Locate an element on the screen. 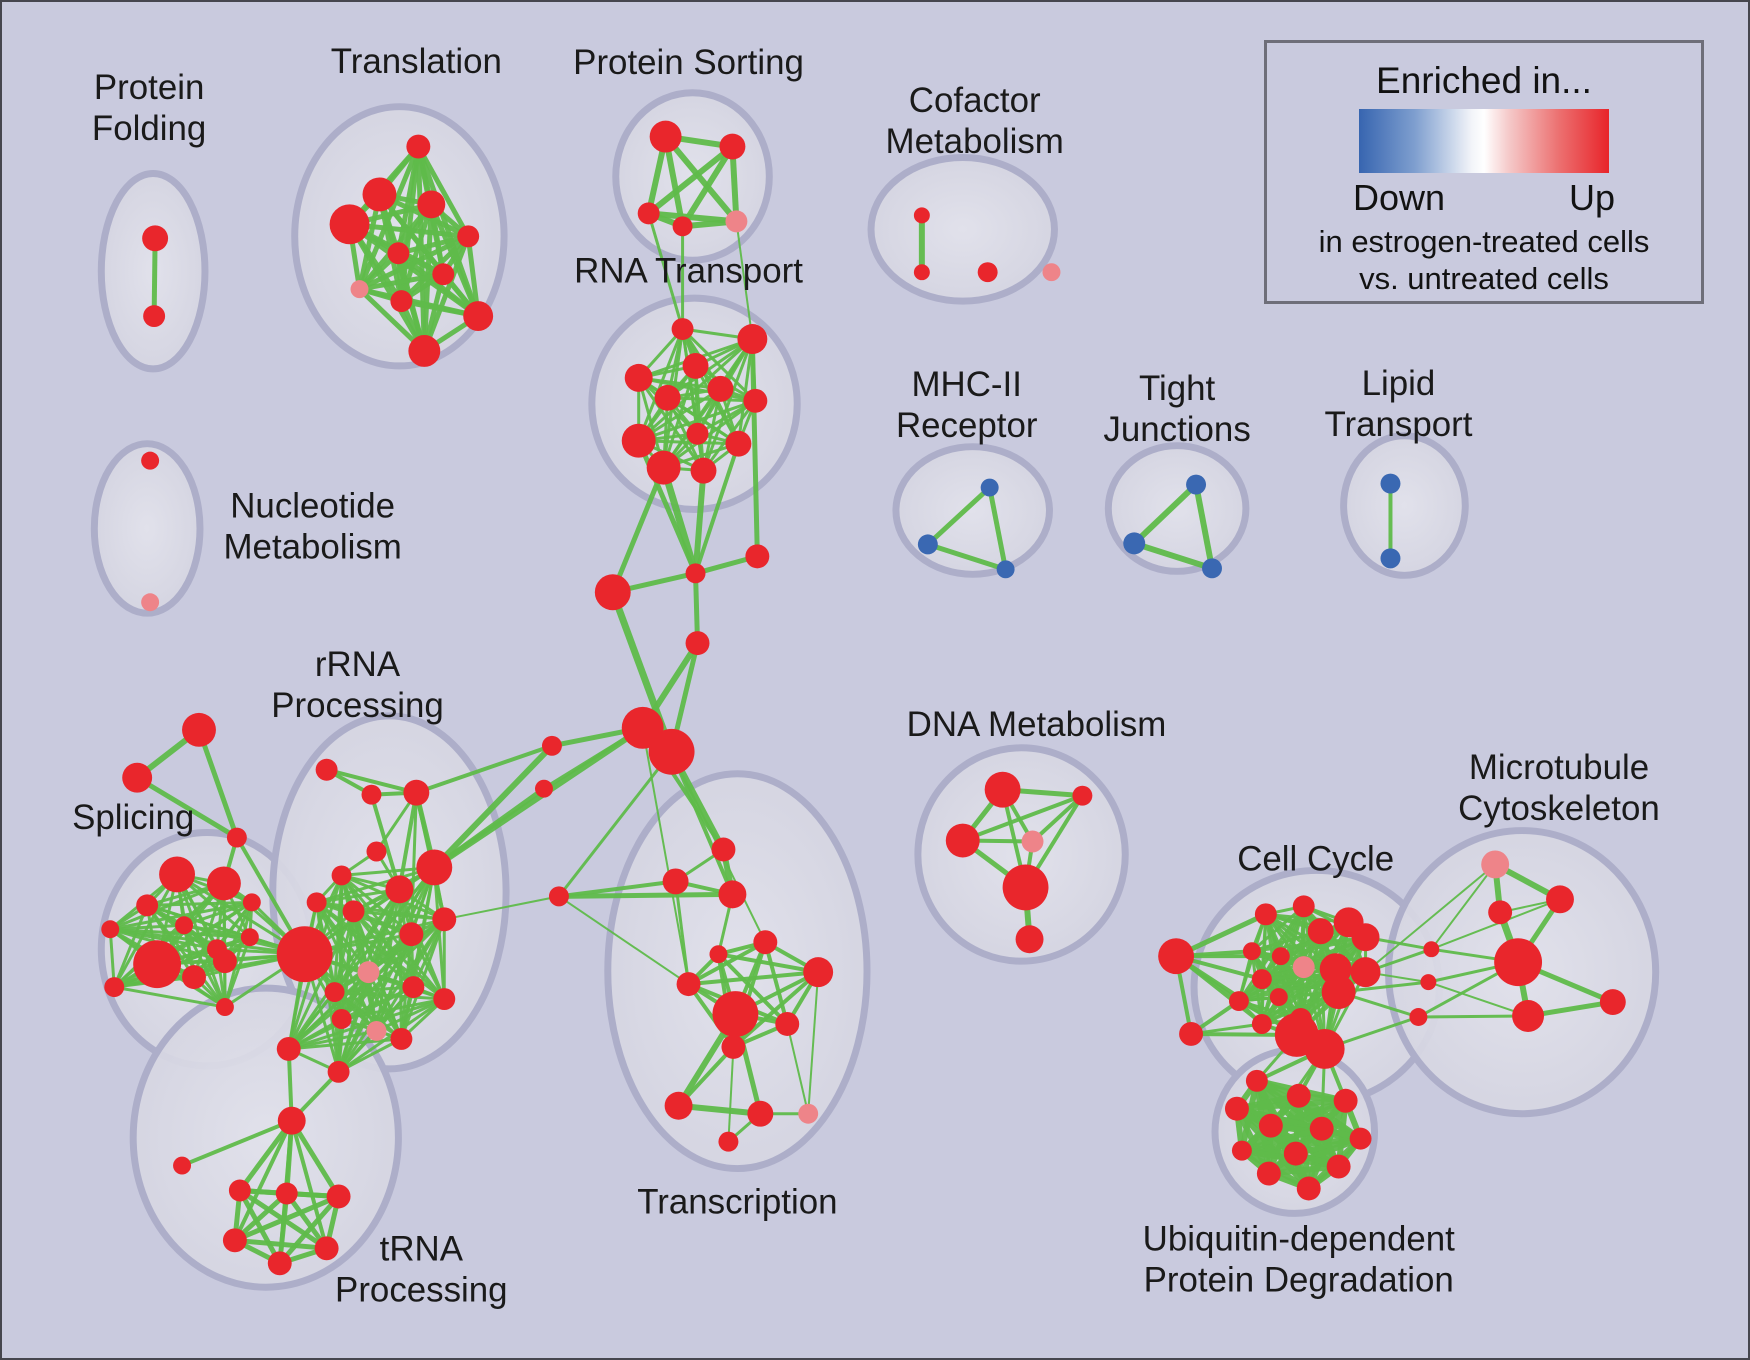 Image resolution: width=1750 pixels, height=1360 pixels. network-node-tr5 is located at coordinates (468, 236).